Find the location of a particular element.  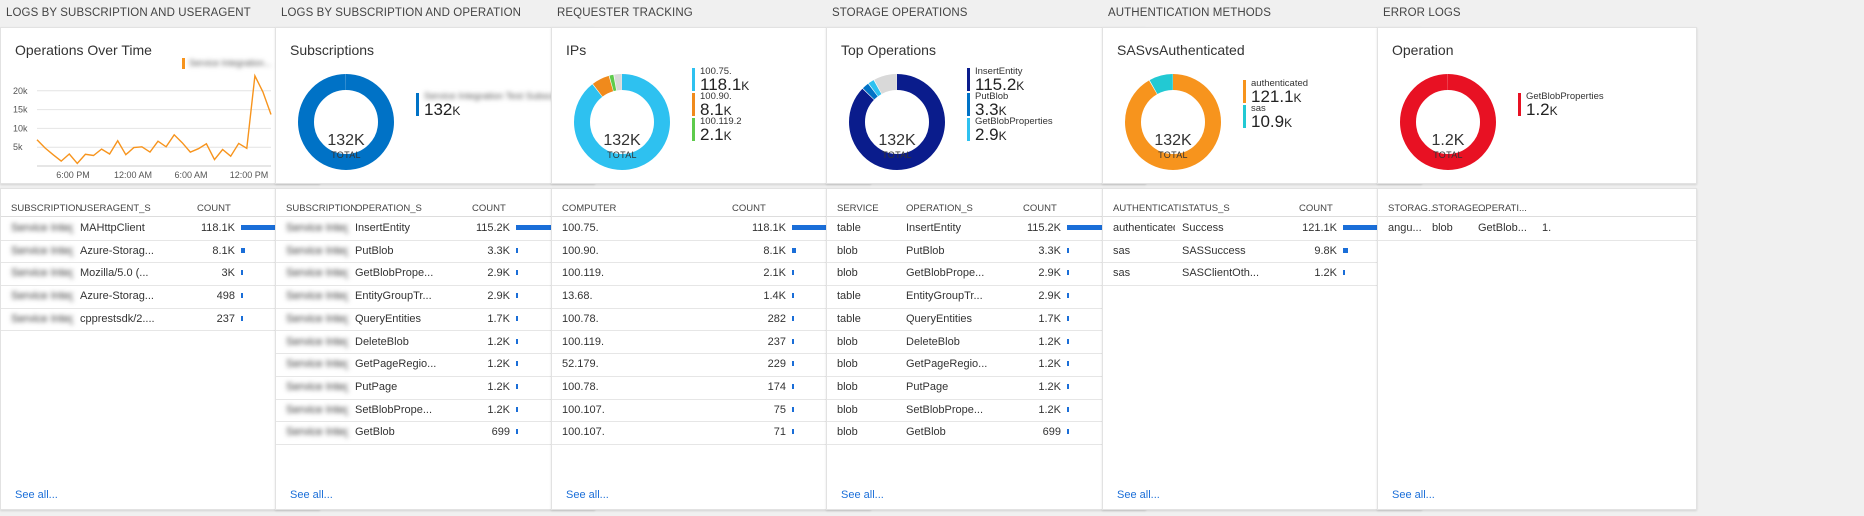

table-row: Service Integ... cpprestsdk/2.... 237 is located at coordinates (160, 320).